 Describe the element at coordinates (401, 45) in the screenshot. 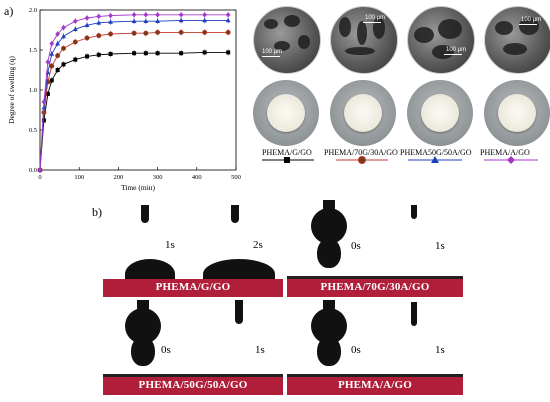

I see `sem-image-row: 100 µm 100 µm 100 µm 100 µm` at that location.